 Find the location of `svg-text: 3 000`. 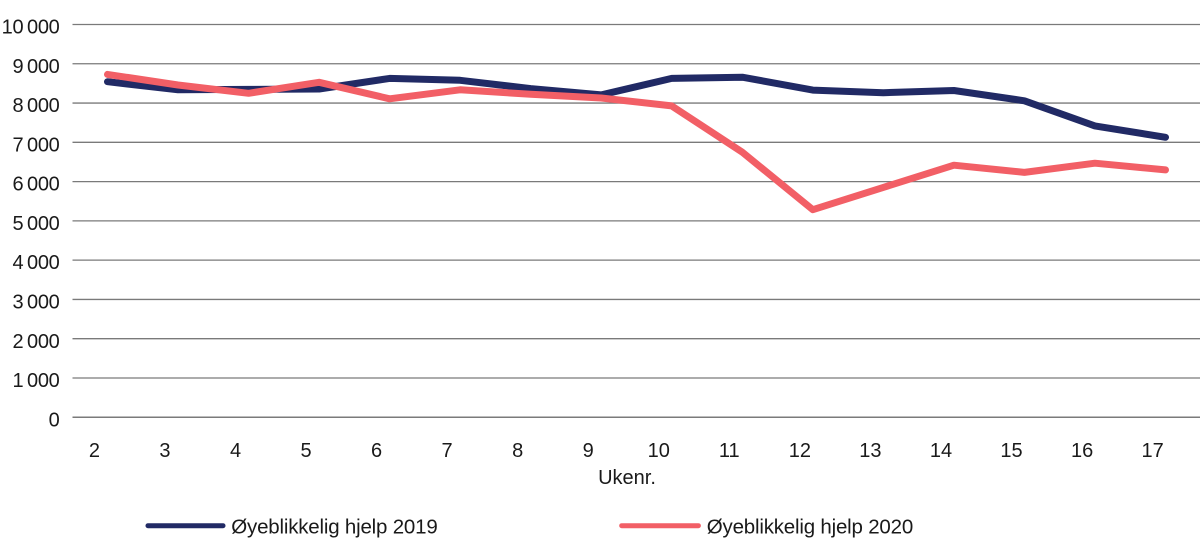

svg-text: 3 000 is located at coordinates (36, 303).